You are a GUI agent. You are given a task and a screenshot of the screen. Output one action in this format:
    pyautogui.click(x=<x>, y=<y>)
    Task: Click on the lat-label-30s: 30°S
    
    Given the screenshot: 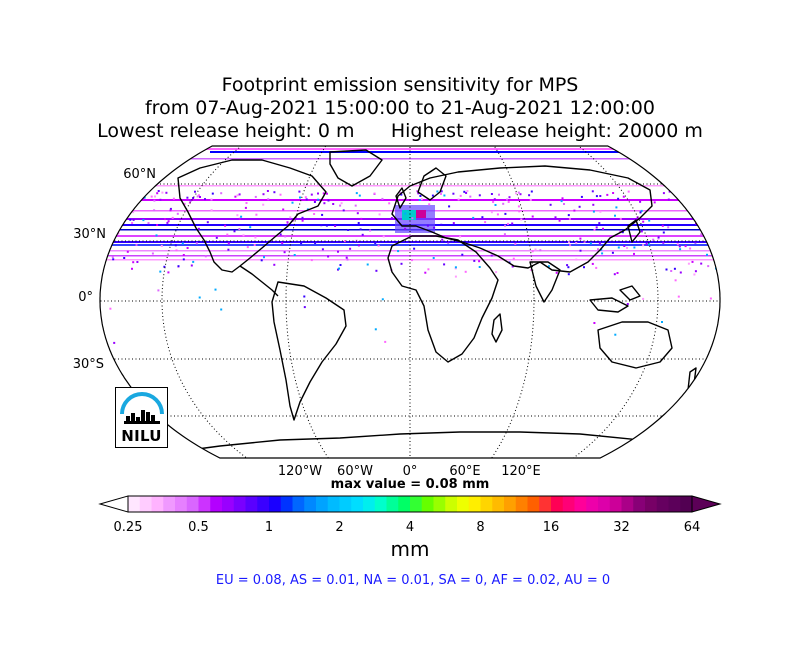 What is the action you would take?
    pyautogui.click(x=88, y=364)
    